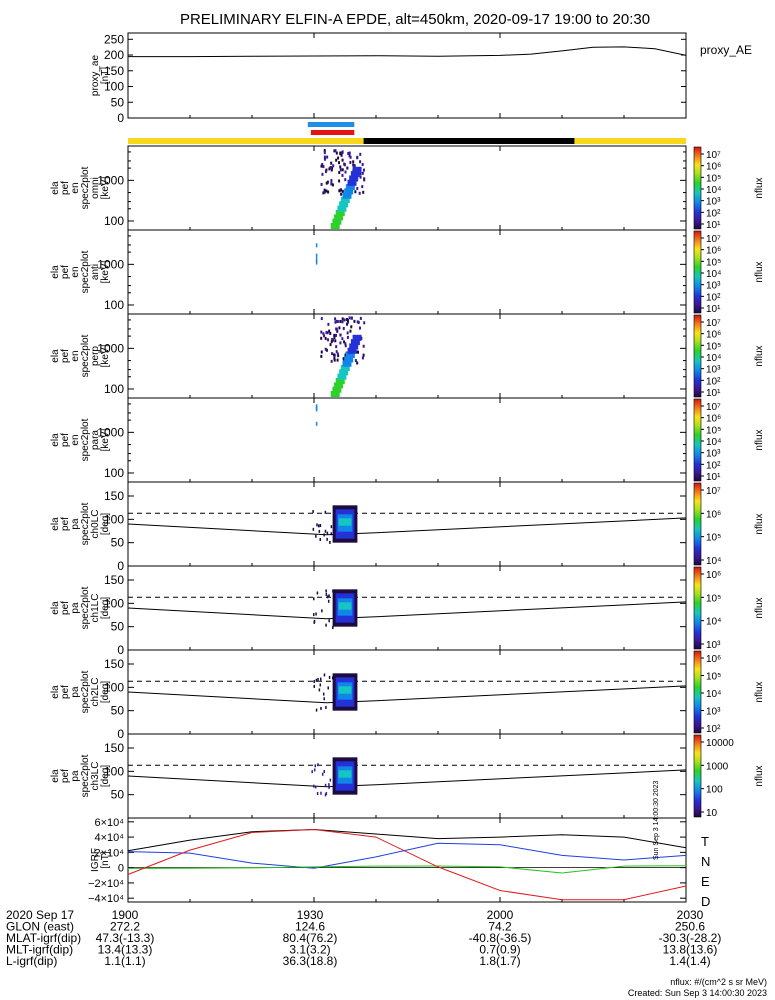 The width and height of the screenshot is (775, 1000). What do you see at coordinates (39, 950) in the screenshot?
I see `orbit-row-label: MLT-igrf(dip)` at bounding box center [39, 950].